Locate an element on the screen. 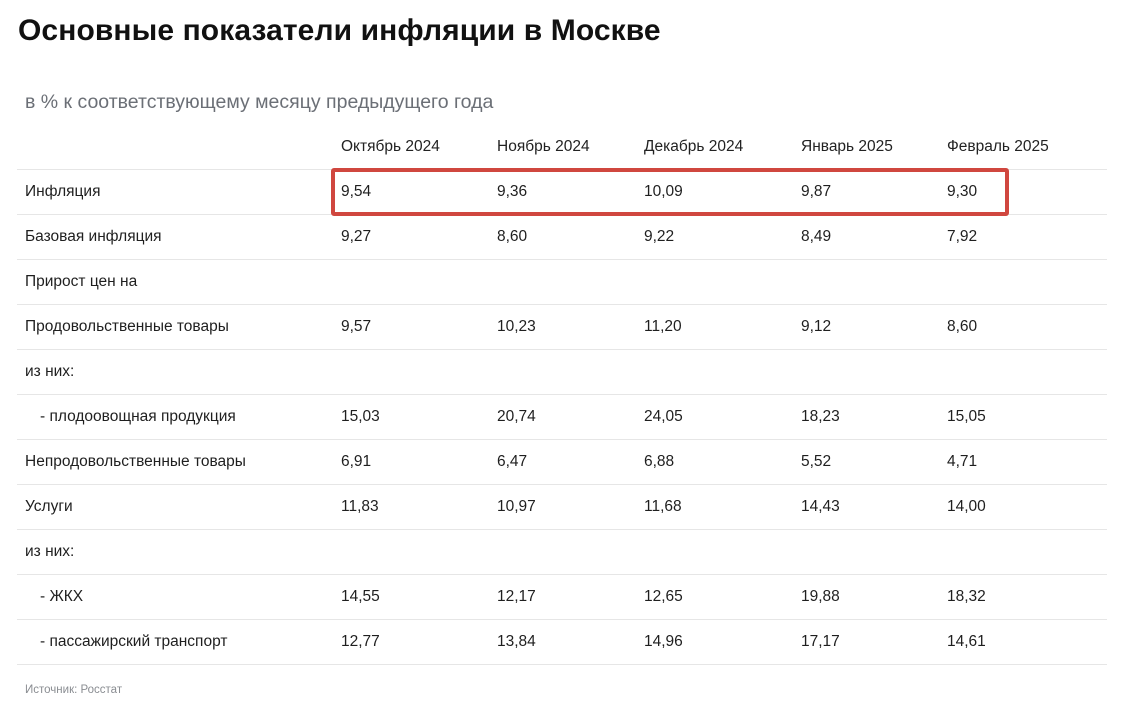 The image size is (1124, 717). column-header-month: Февраль 2025 is located at coordinates (1027, 147).